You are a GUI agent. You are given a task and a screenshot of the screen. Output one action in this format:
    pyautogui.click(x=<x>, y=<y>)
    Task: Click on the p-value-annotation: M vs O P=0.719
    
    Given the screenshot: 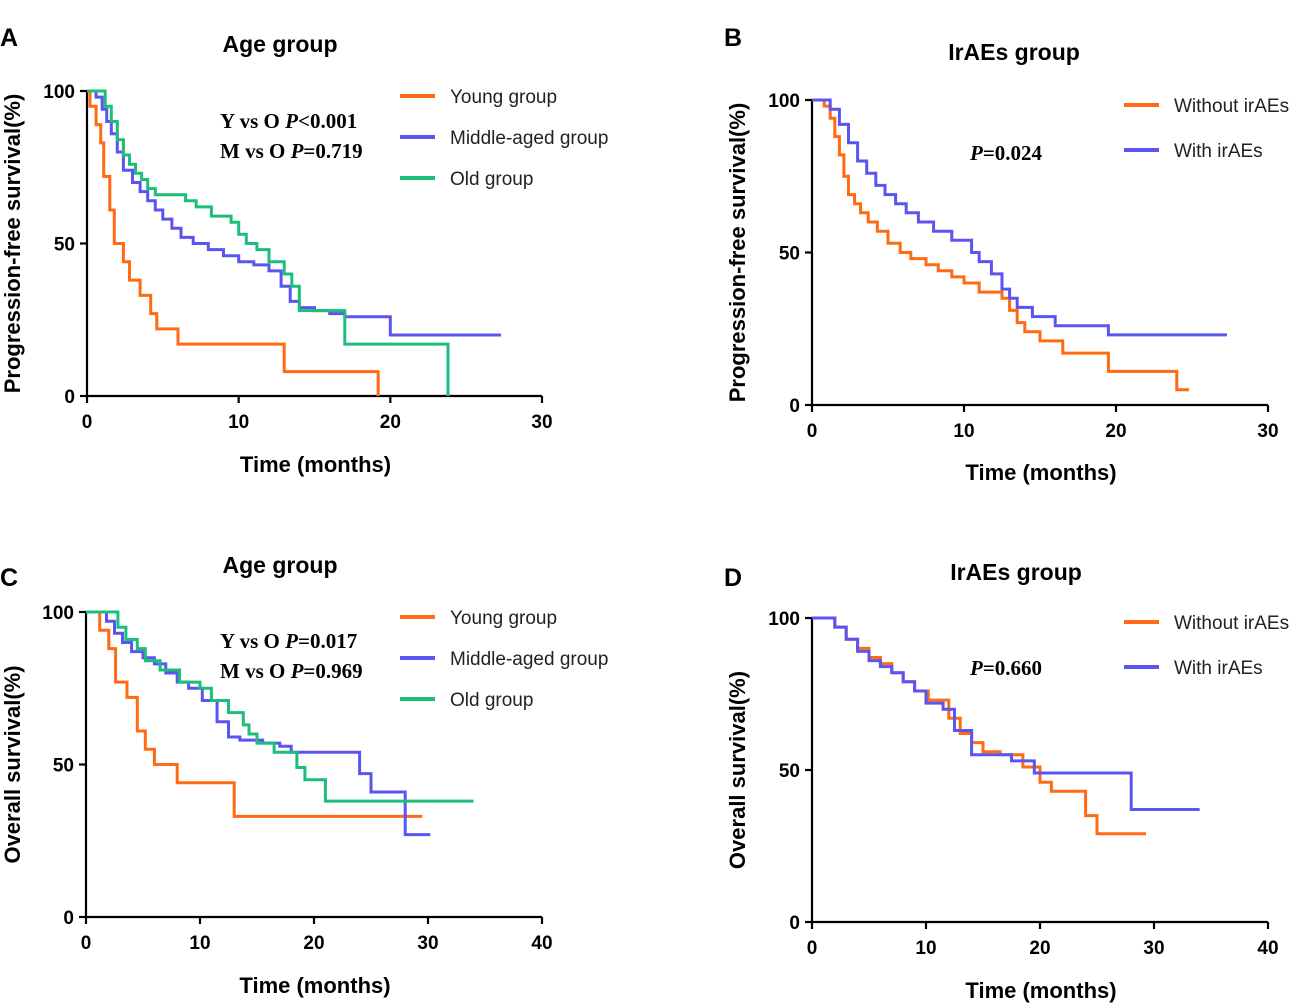 What is the action you would take?
    pyautogui.click(x=291, y=151)
    